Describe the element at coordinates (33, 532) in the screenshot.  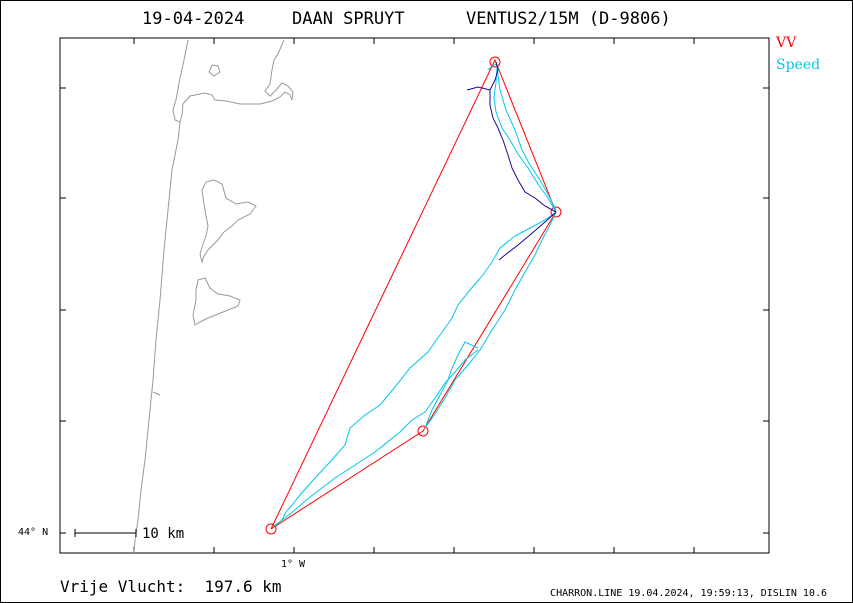
I see `latitude-label: 44° N` at that location.